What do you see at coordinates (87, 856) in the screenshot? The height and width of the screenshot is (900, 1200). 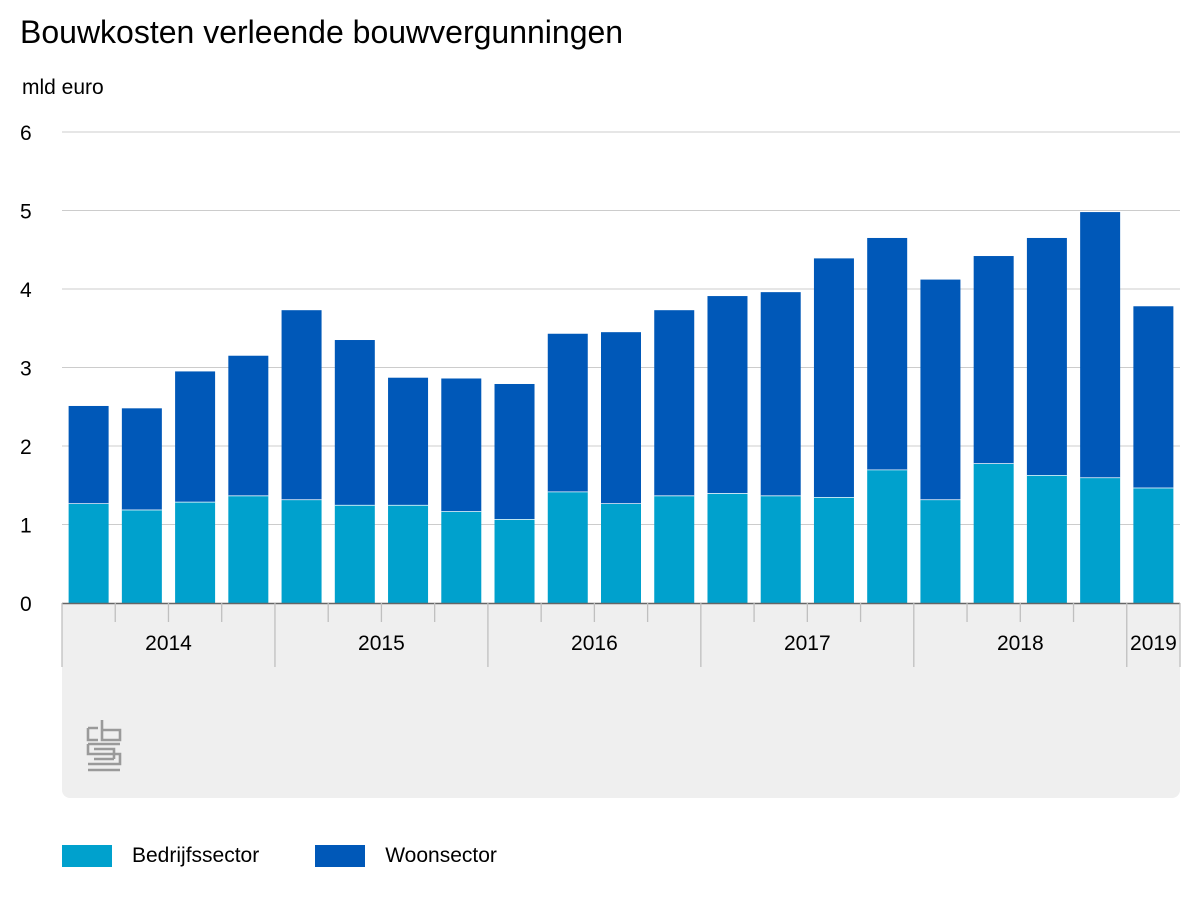 I see `legend-swatch-bedrijfssector` at bounding box center [87, 856].